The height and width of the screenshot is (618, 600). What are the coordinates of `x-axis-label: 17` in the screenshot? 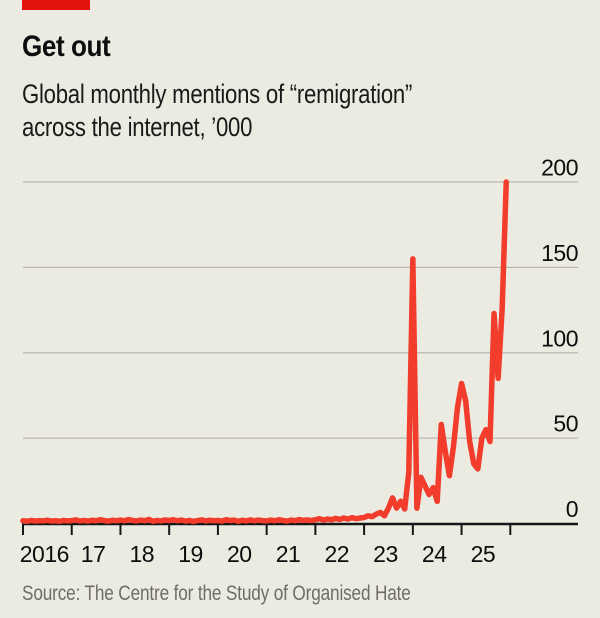 It's located at (93, 554).